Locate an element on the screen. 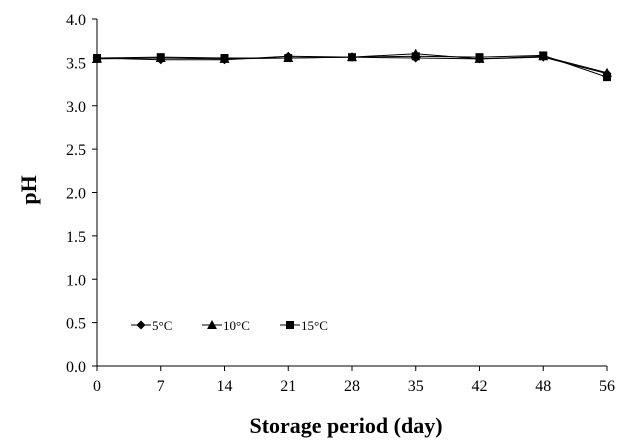  y-axis-title: pH is located at coordinates (28, 189).